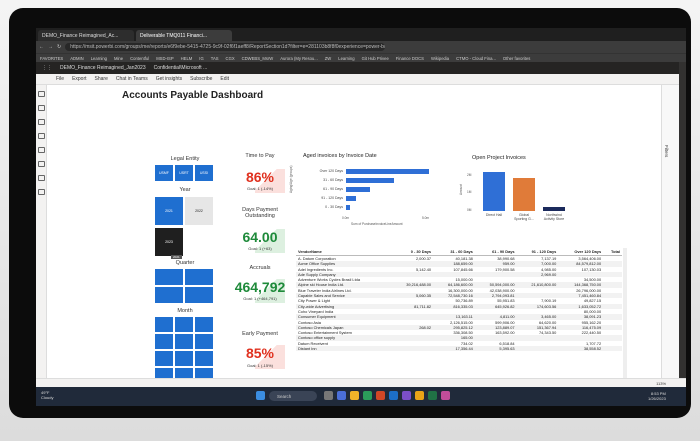  I want to click on column-header: 31 - 60 Days, so click(454, 252).